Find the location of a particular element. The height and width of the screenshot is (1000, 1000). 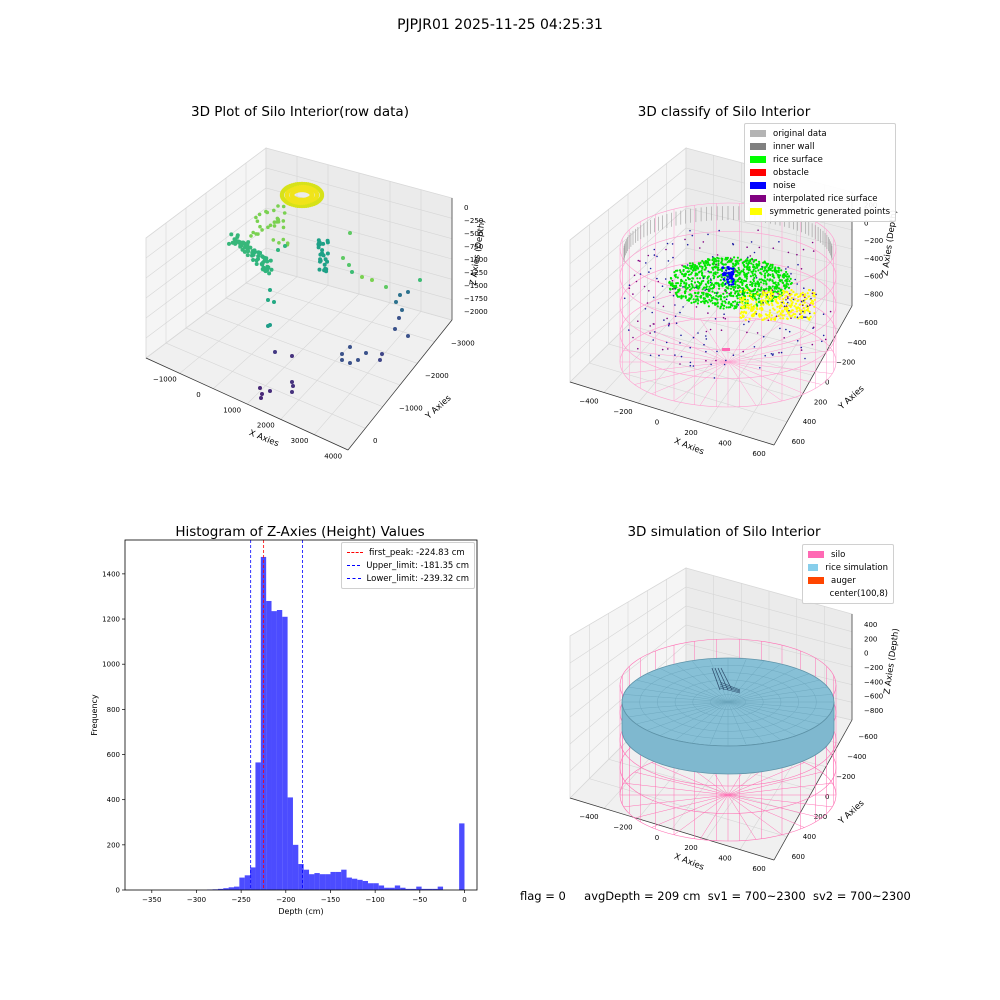

y-tick-label: 1200 is located at coordinates (111, 620).